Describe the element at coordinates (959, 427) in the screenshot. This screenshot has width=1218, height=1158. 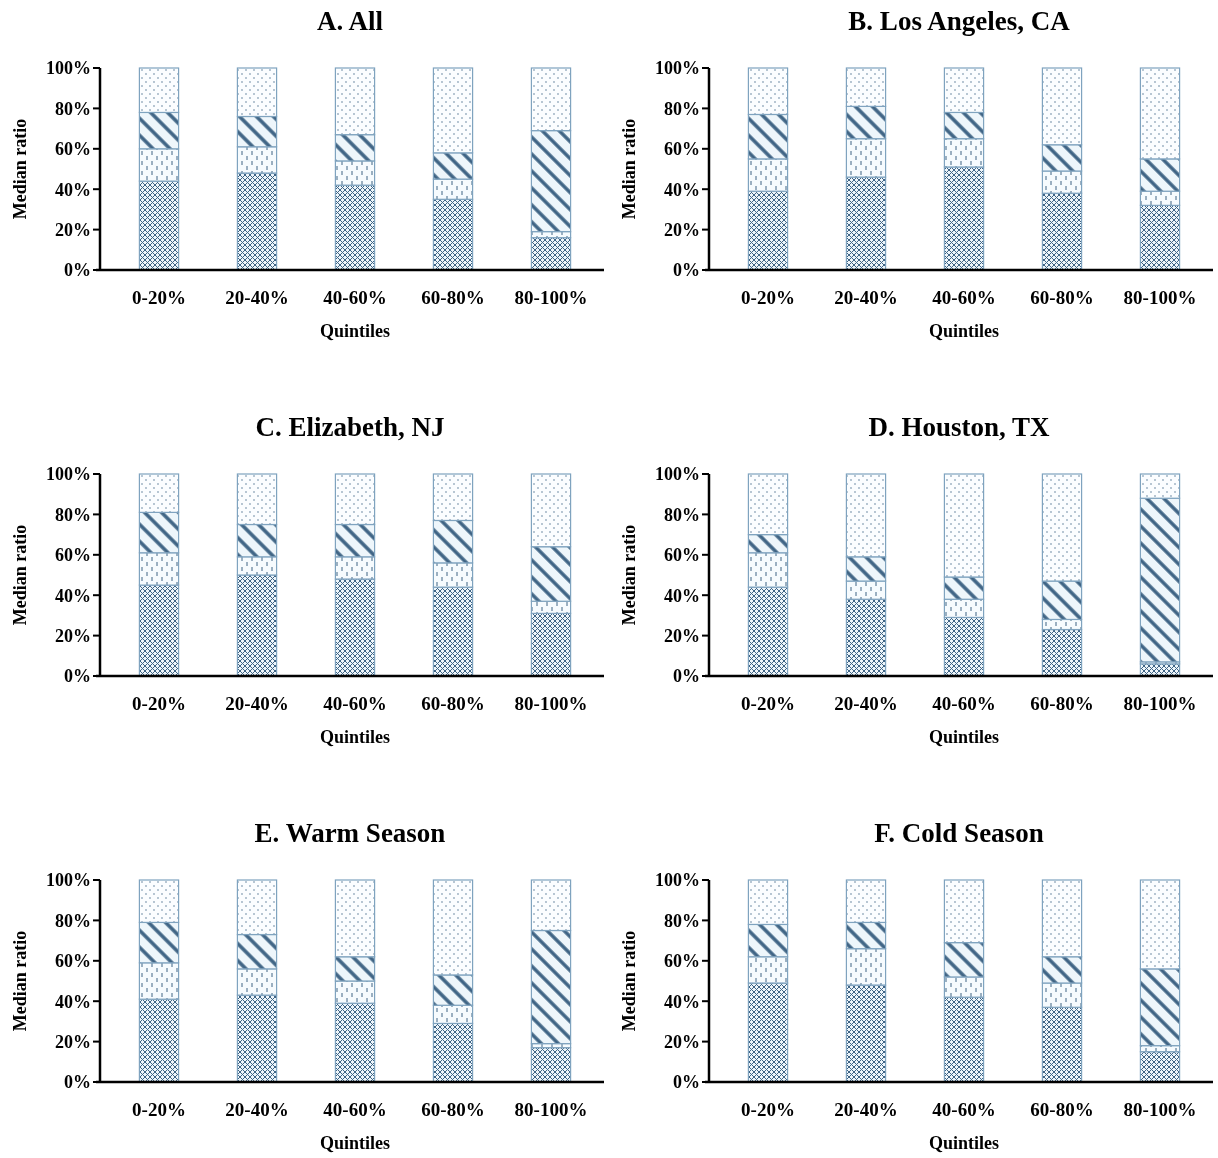
I see `chart-title: D. Houston, TX` at that location.